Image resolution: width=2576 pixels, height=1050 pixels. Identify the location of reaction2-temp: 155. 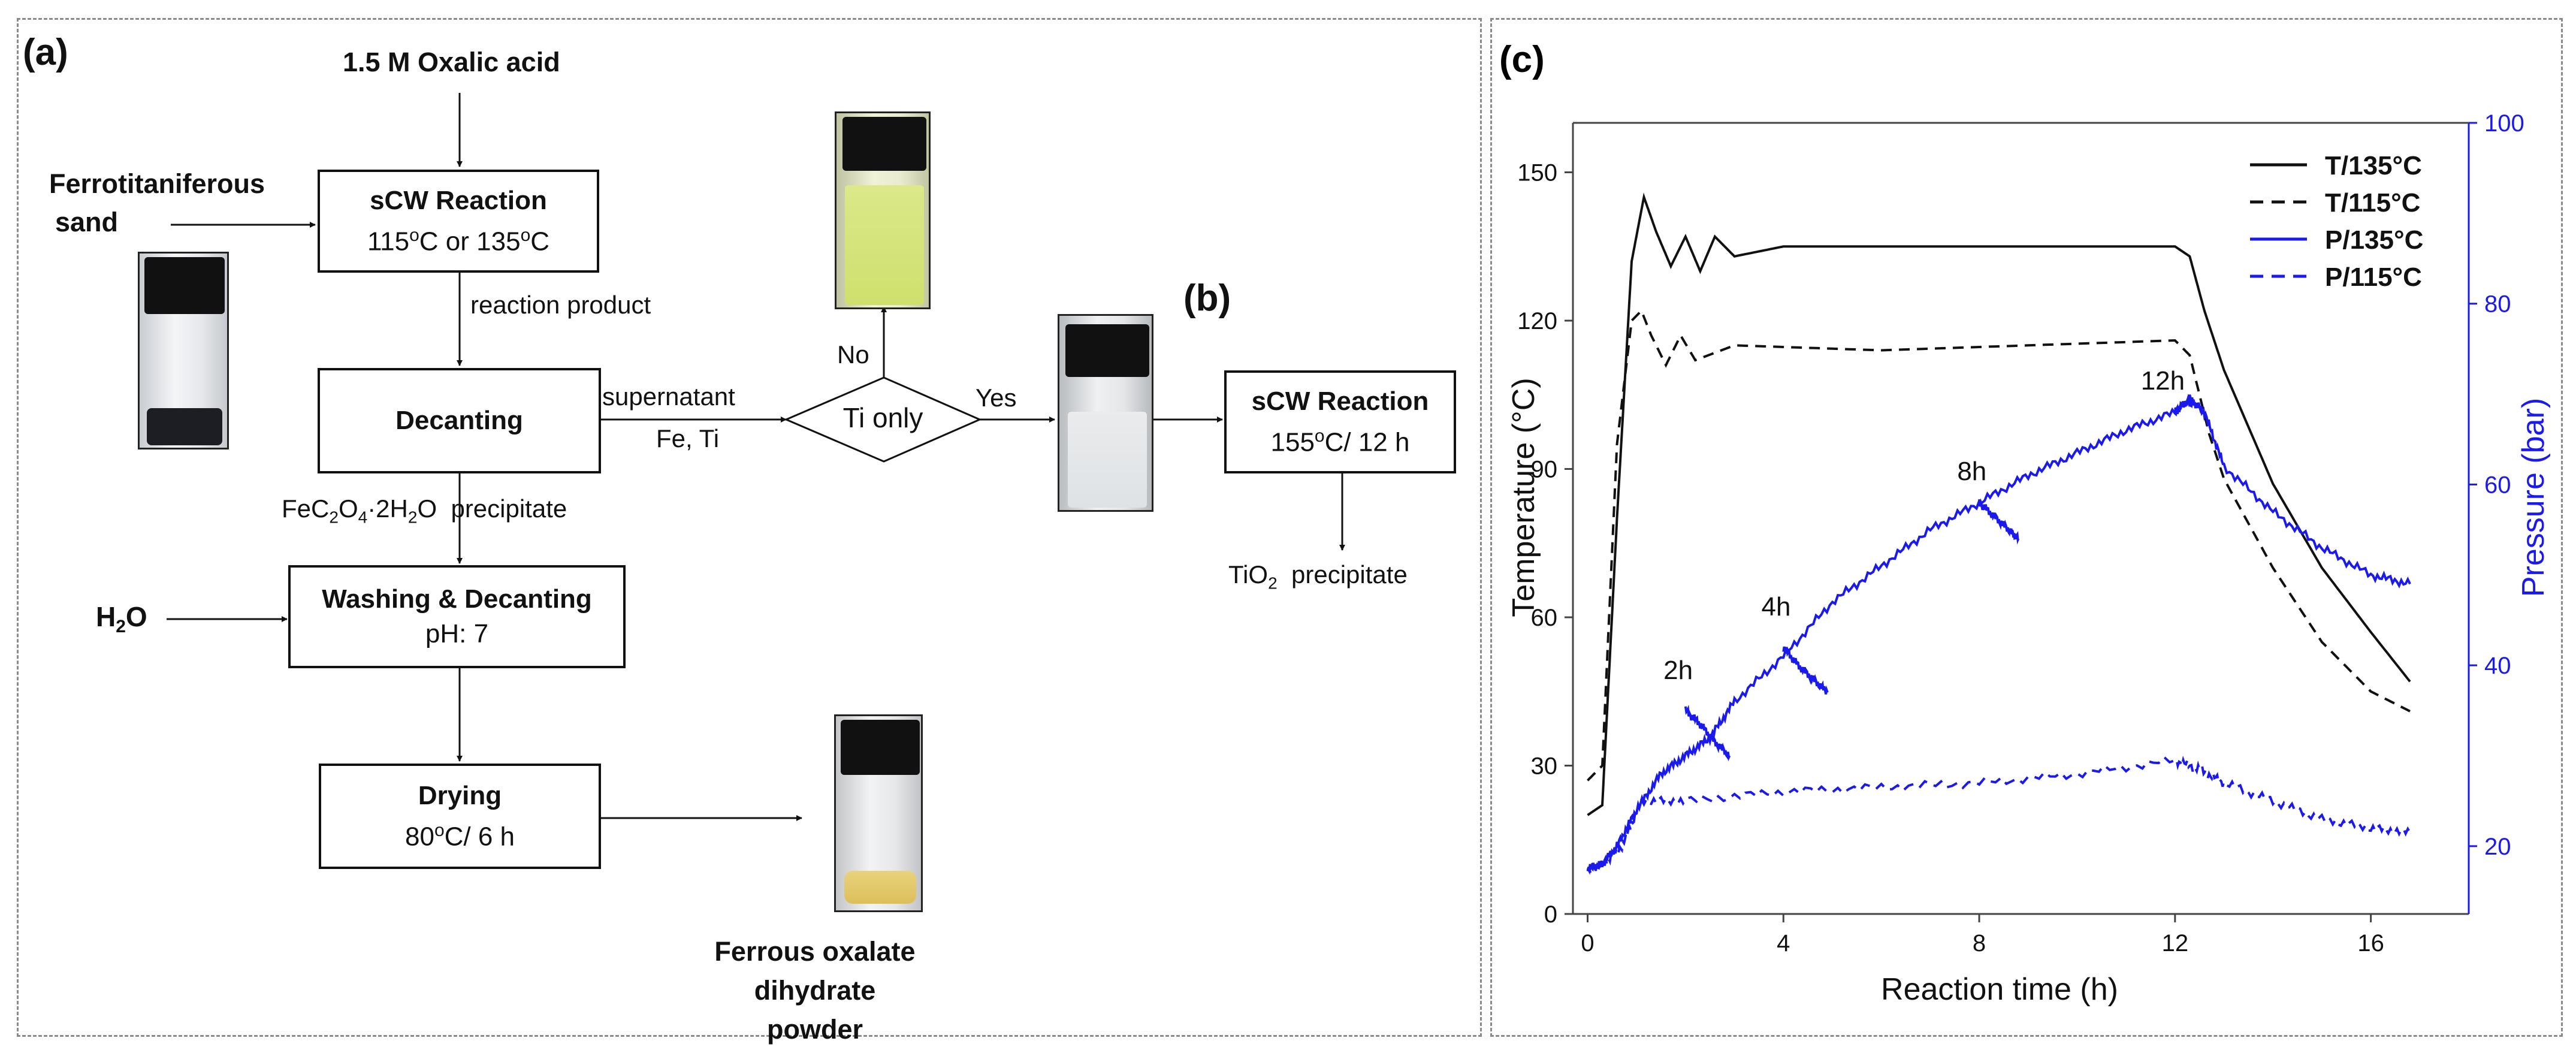
(1293, 442).